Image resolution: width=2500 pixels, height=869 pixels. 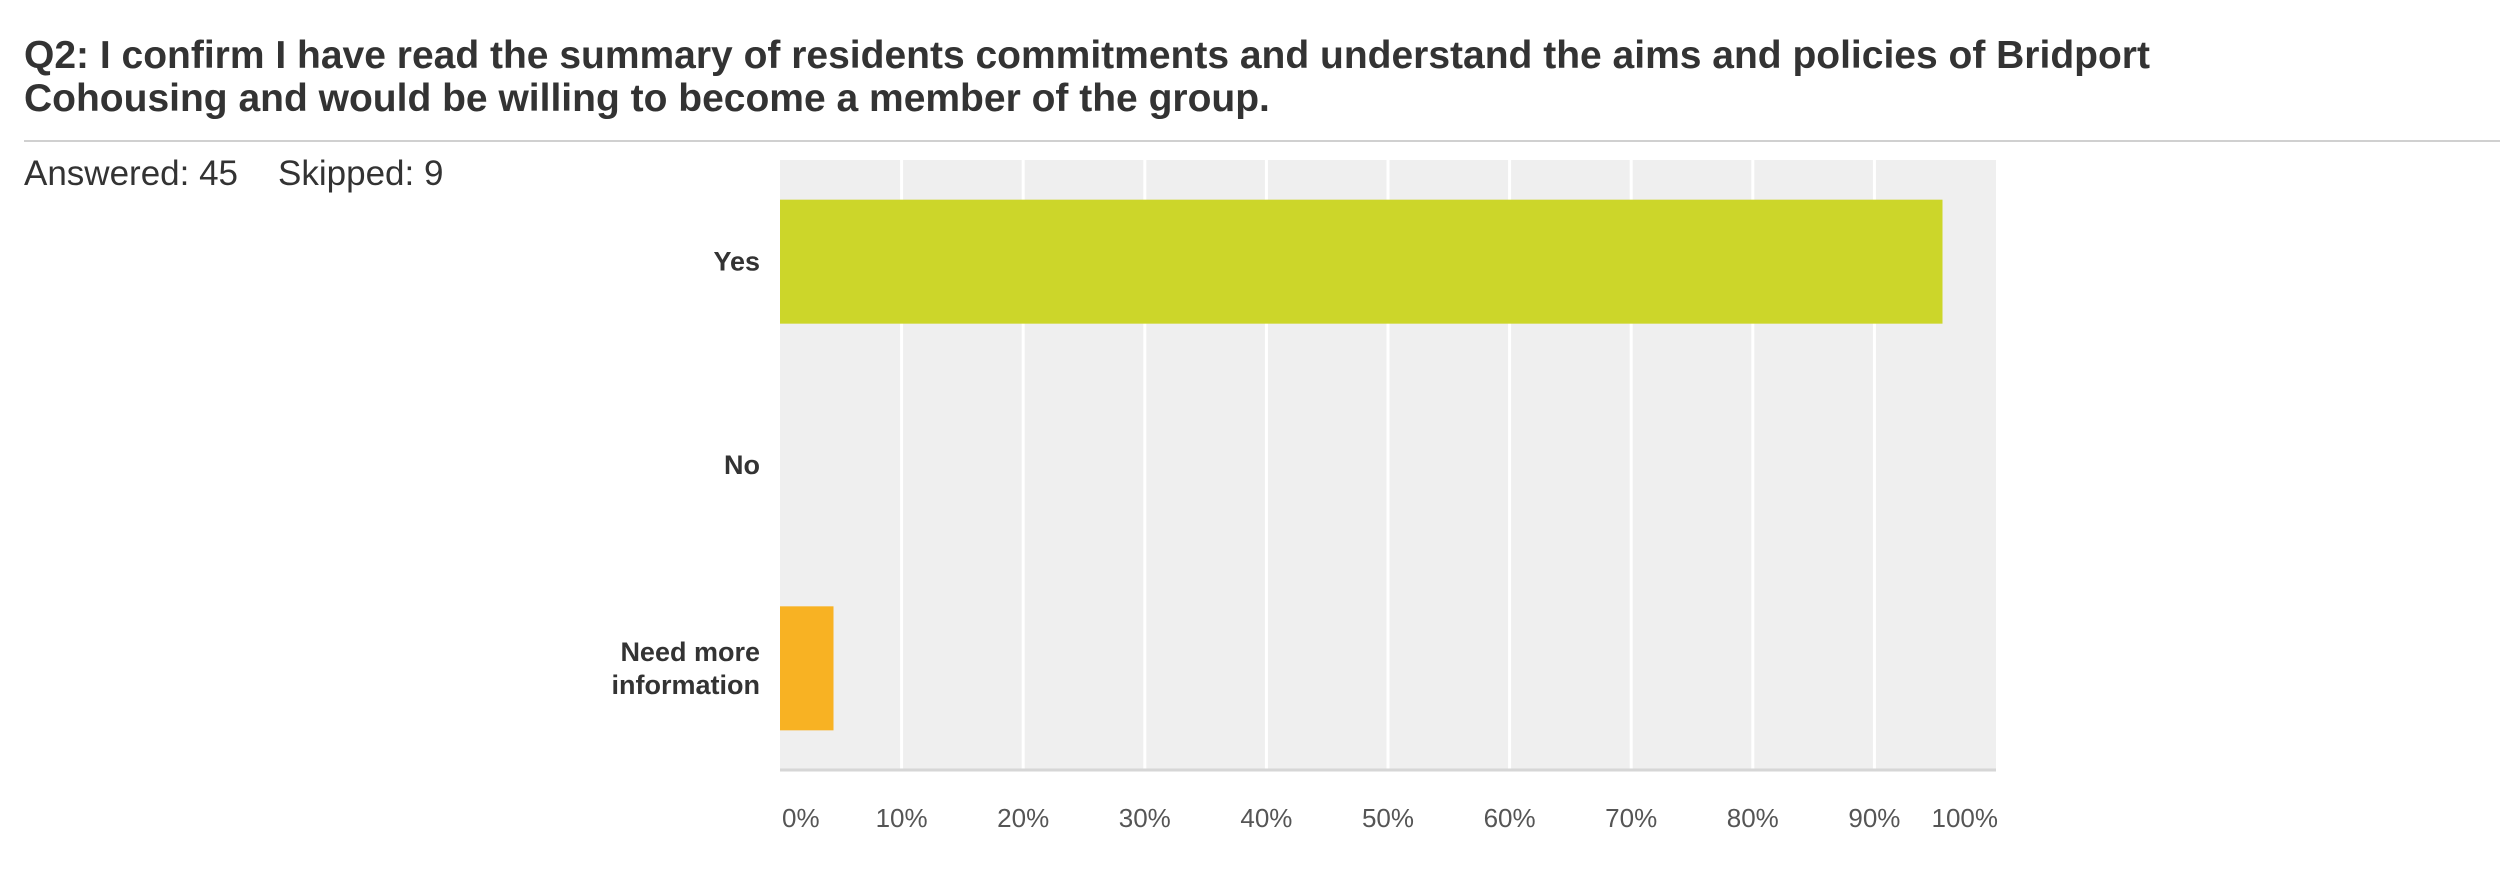 What do you see at coordinates (1388, 818) in the screenshot?
I see `x-tick-label: 50%` at bounding box center [1388, 818].